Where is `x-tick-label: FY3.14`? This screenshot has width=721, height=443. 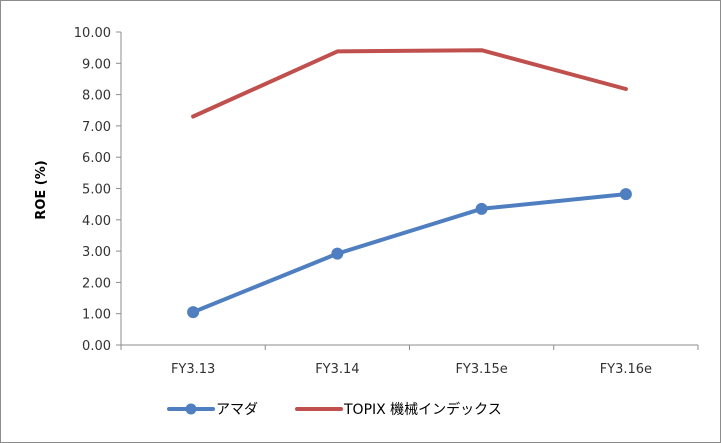 x-tick-label: FY3.14 is located at coordinates (337, 369).